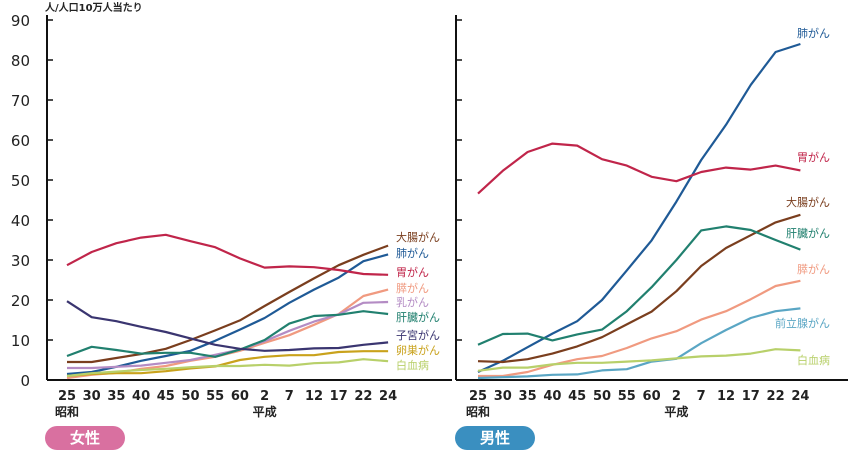 The height and width of the screenshot is (450, 850). Describe the element at coordinates (20, 61) in the screenshot. I see `y-tick-label: 80` at that location.